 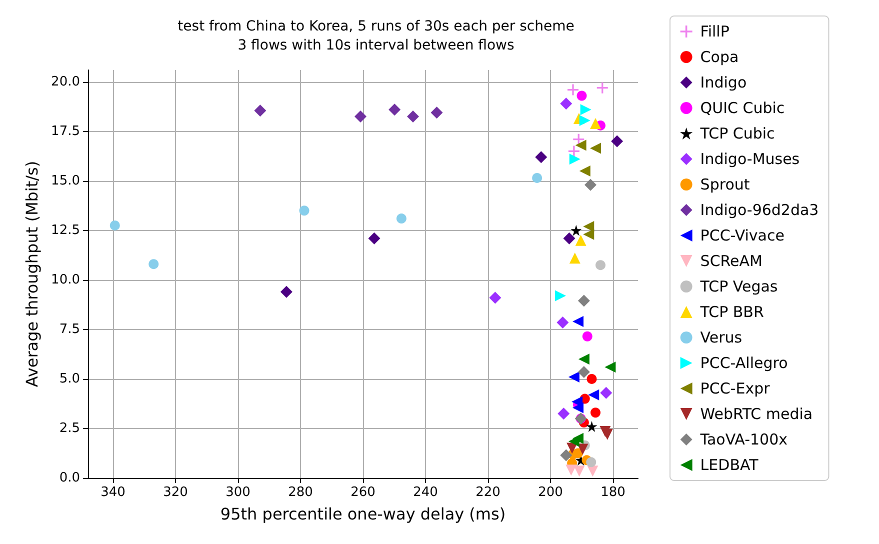 What do you see at coordinates (759, 210) in the screenshot?
I see `legend-label: Indigo-96d2da3` at bounding box center [759, 210].